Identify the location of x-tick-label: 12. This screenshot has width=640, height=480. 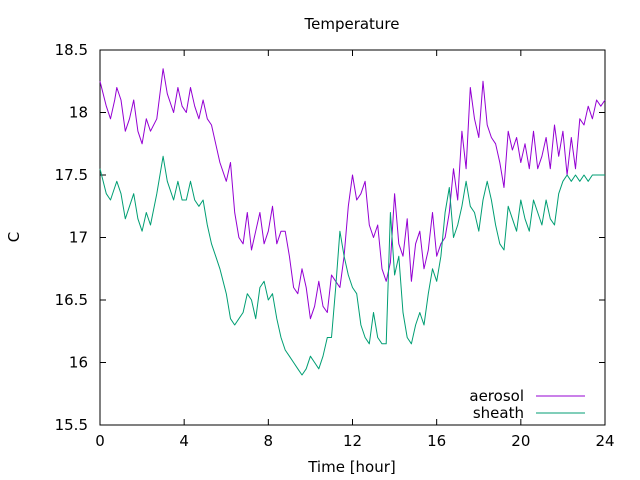
(352, 441).